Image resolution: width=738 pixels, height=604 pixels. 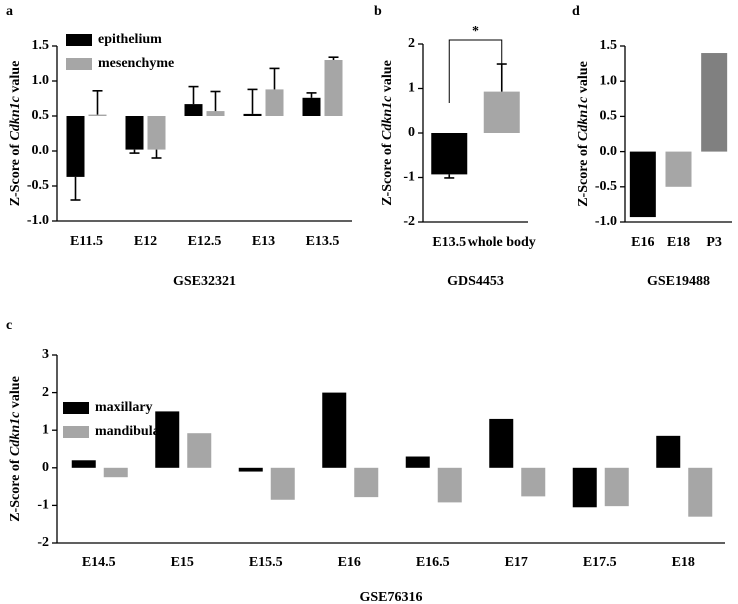 I want to click on annotation: *, so click(x=475, y=31).